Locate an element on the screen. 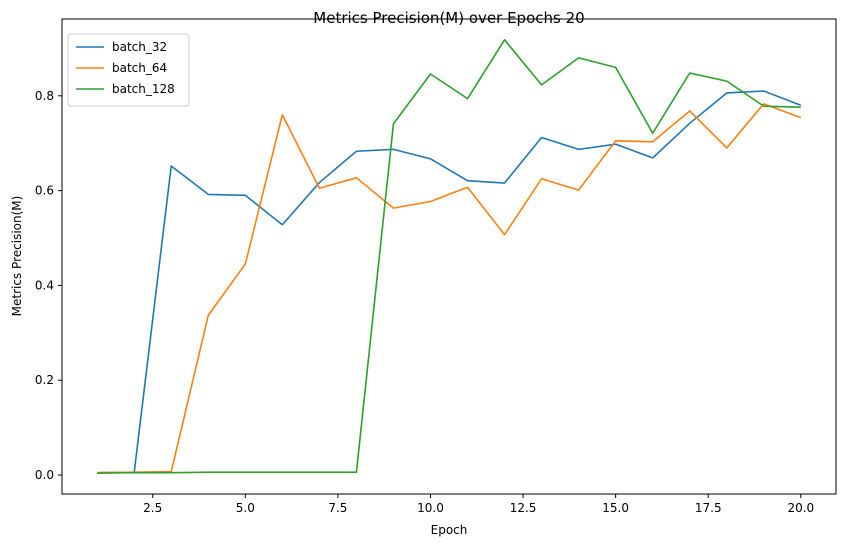 The height and width of the screenshot is (547, 846). legend-label: batch_32 is located at coordinates (139, 47).